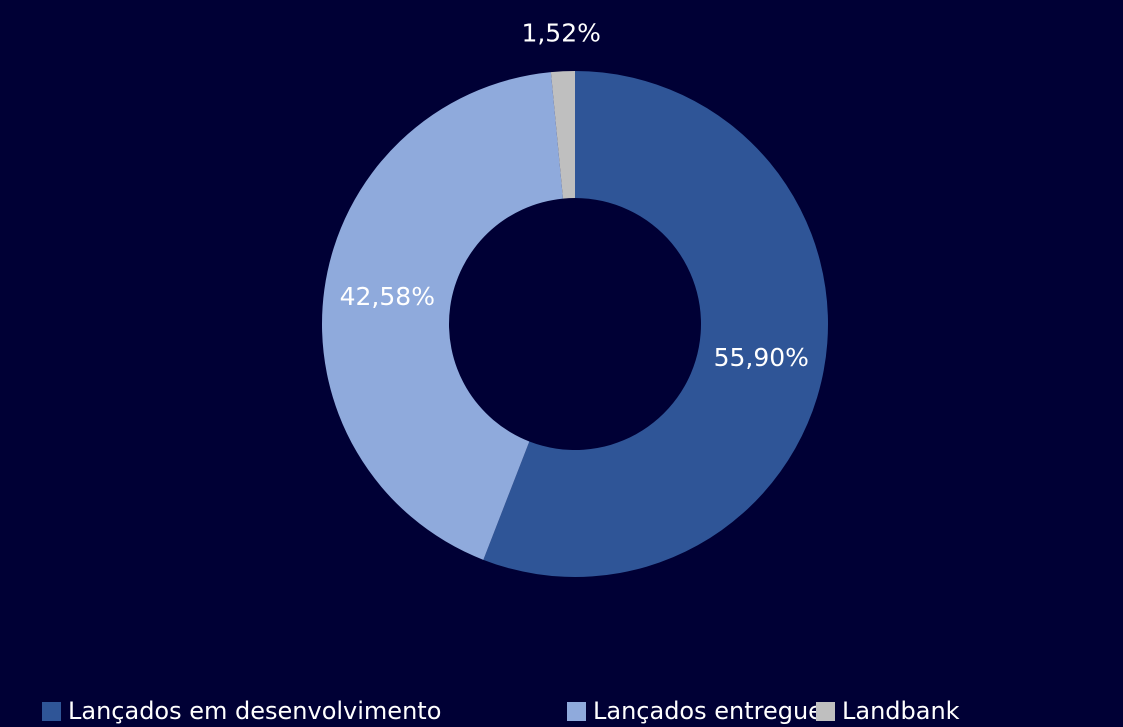 The image size is (1123, 727). I want to click on data-label: 42,58%, so click(387, 296).